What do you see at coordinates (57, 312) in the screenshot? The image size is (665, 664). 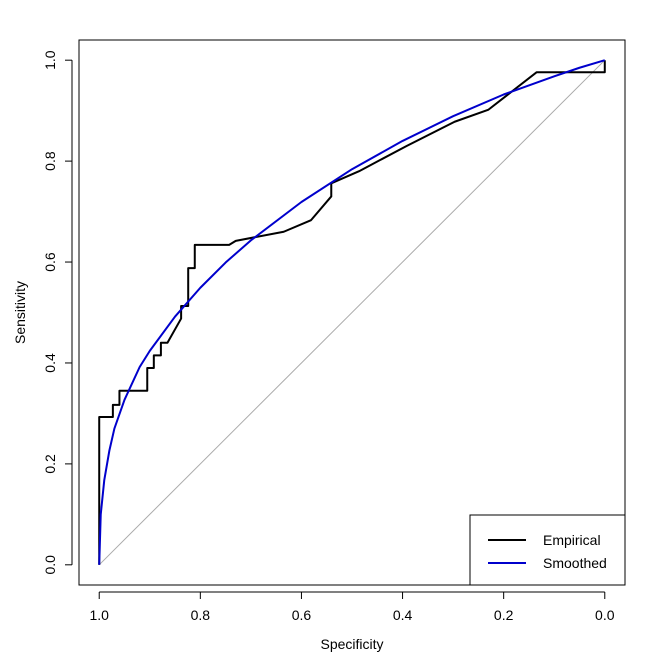 I see `y-axis: 0.0 0.2 0.4 0.6 0.8 1.0` at bounding box center [57, 312].